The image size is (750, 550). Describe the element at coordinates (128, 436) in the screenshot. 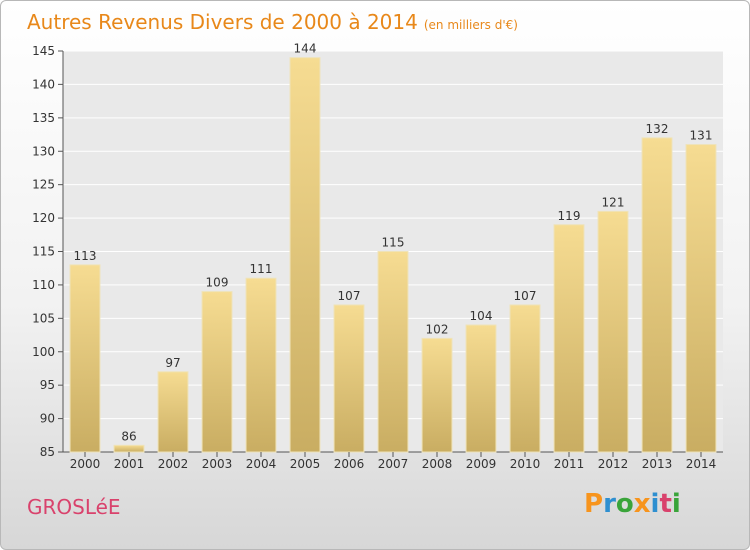

I see `bar-value-label: 86` at that location.